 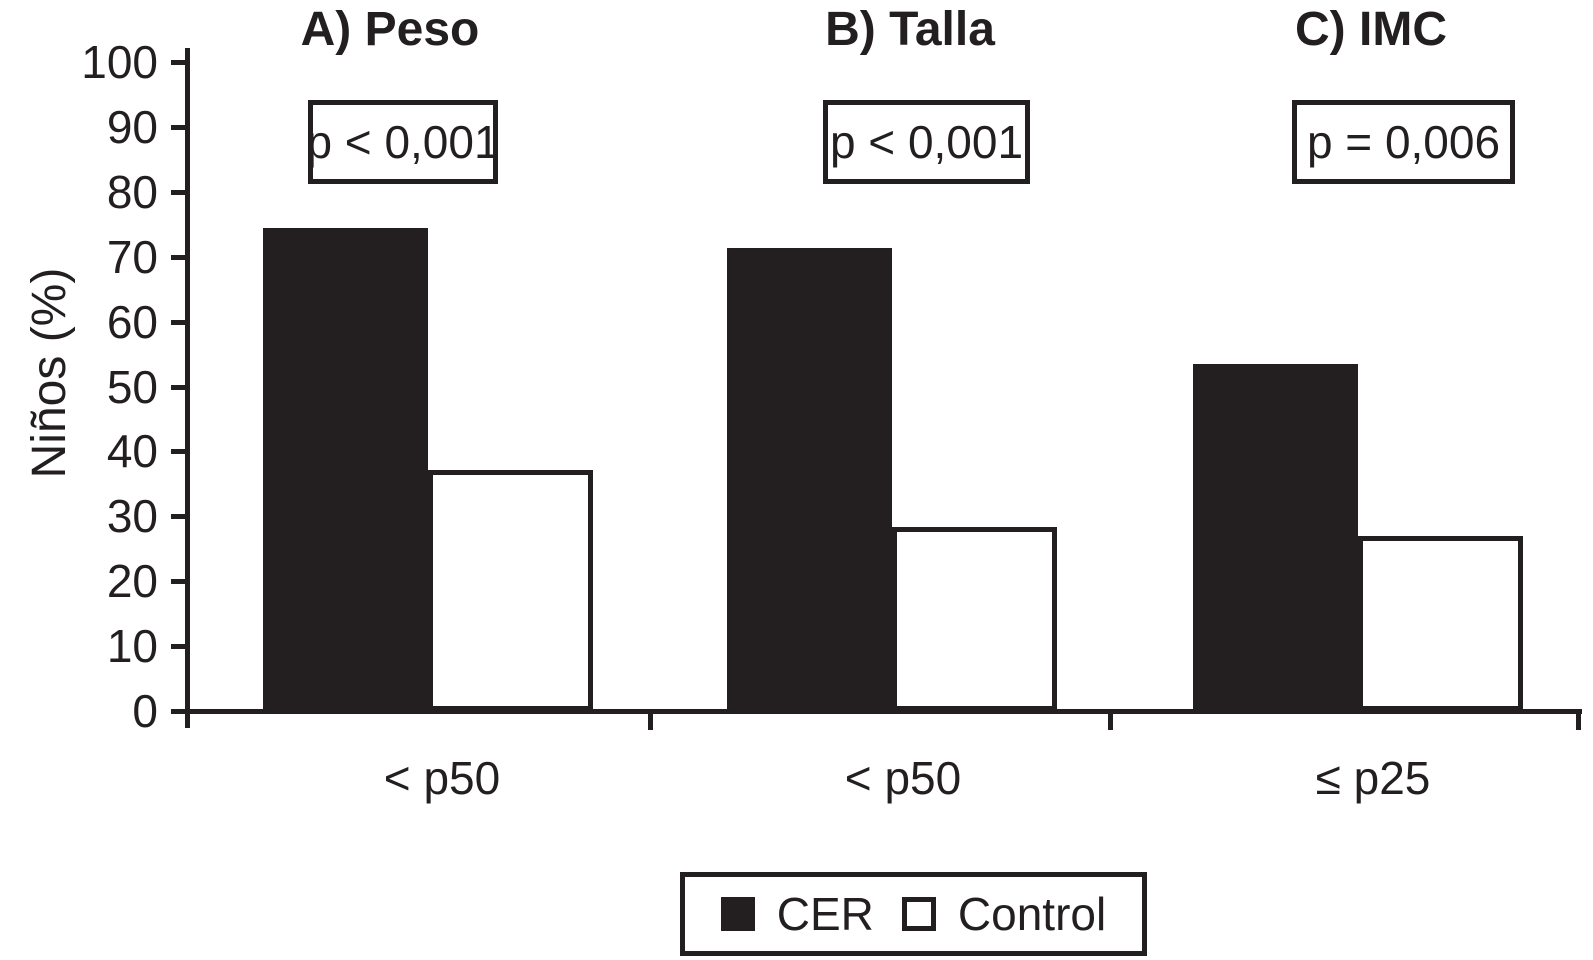 I want to click on x-category-label-c-imc: ≤ p25, so click(x=1373, y=778).